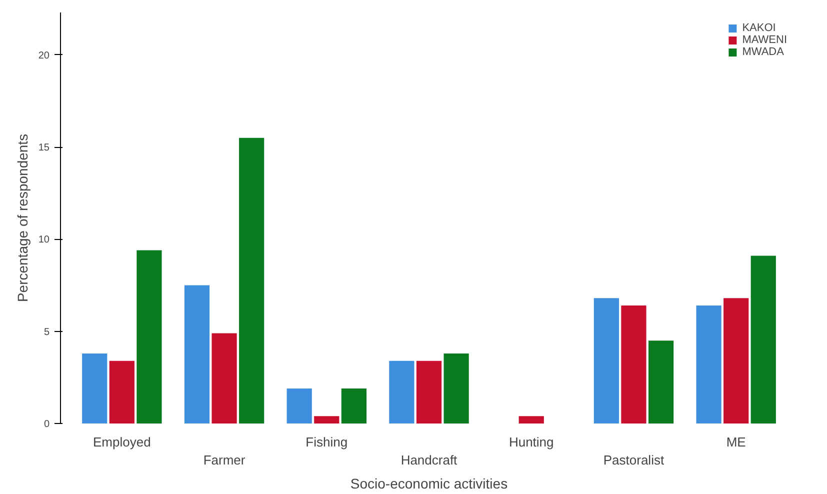 The width and height of the screenshot is (827, 494). I want to click on x-tick-label: Farmer, so click(224, 460).